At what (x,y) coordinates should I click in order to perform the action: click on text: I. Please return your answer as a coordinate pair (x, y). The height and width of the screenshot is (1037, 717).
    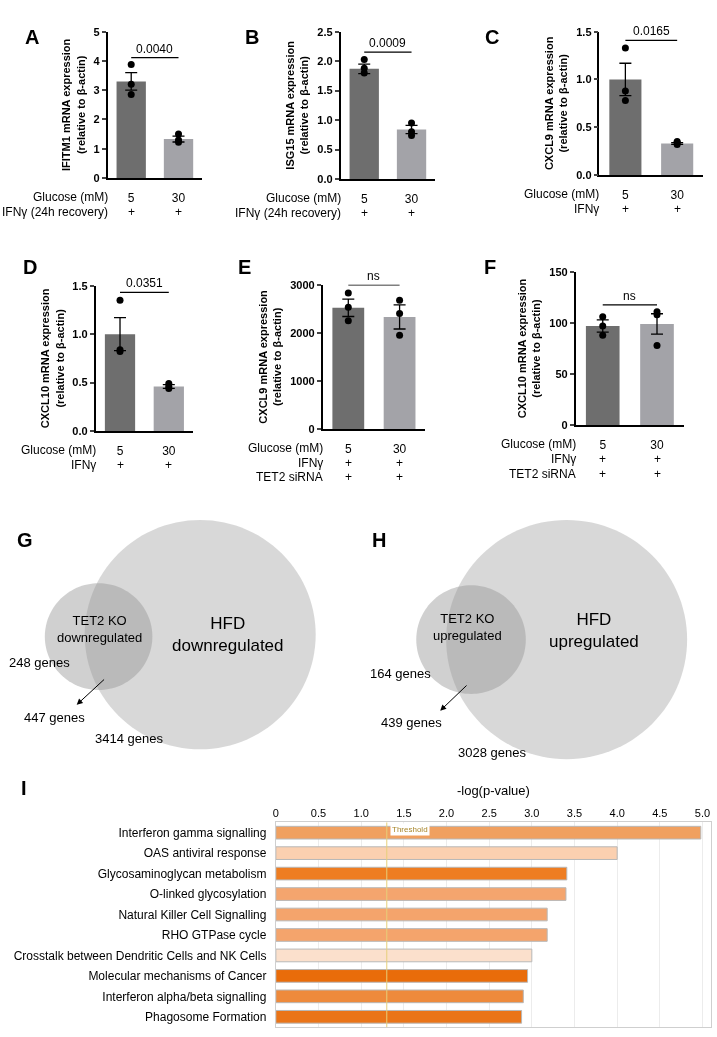
    Looking at the image, I should click on (24, 788).